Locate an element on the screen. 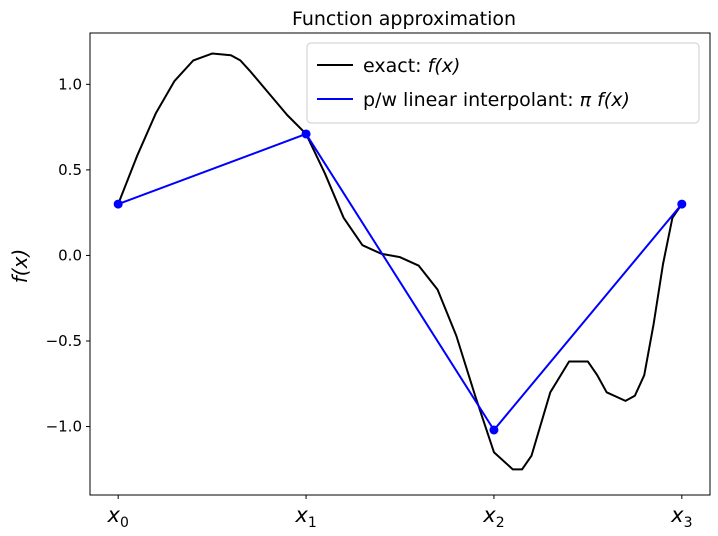  legend-math: π f(x) is located at coordinates (605, 100).